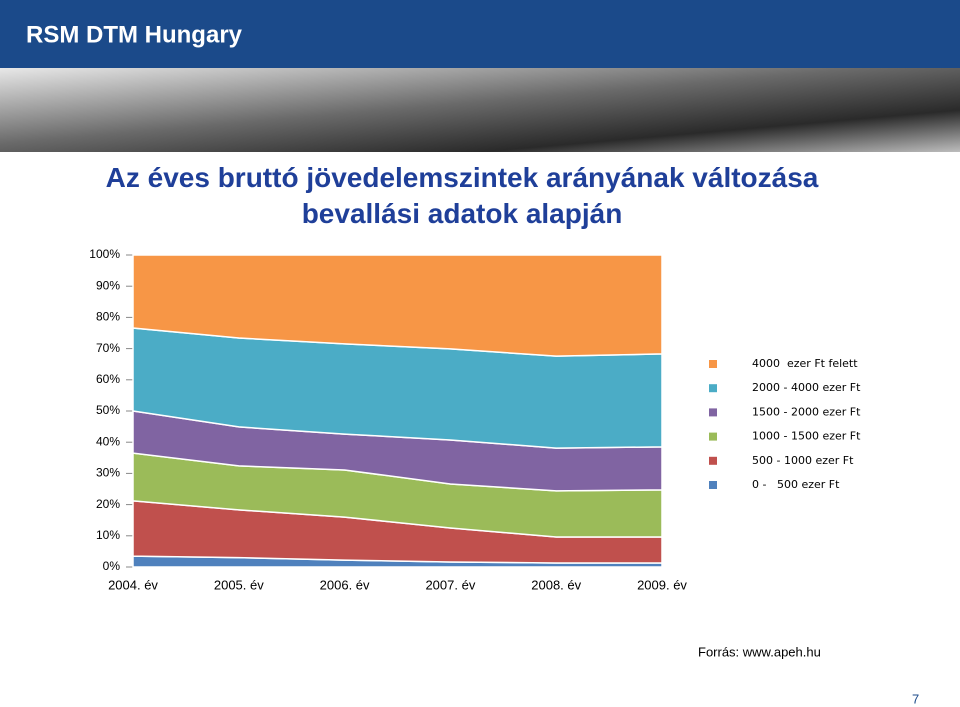 The width and height of the screenshot is (960, 707). Describe the element at coordinates (108, 473) in the screenshot. I see `y-tick-label: 30%` at that location.